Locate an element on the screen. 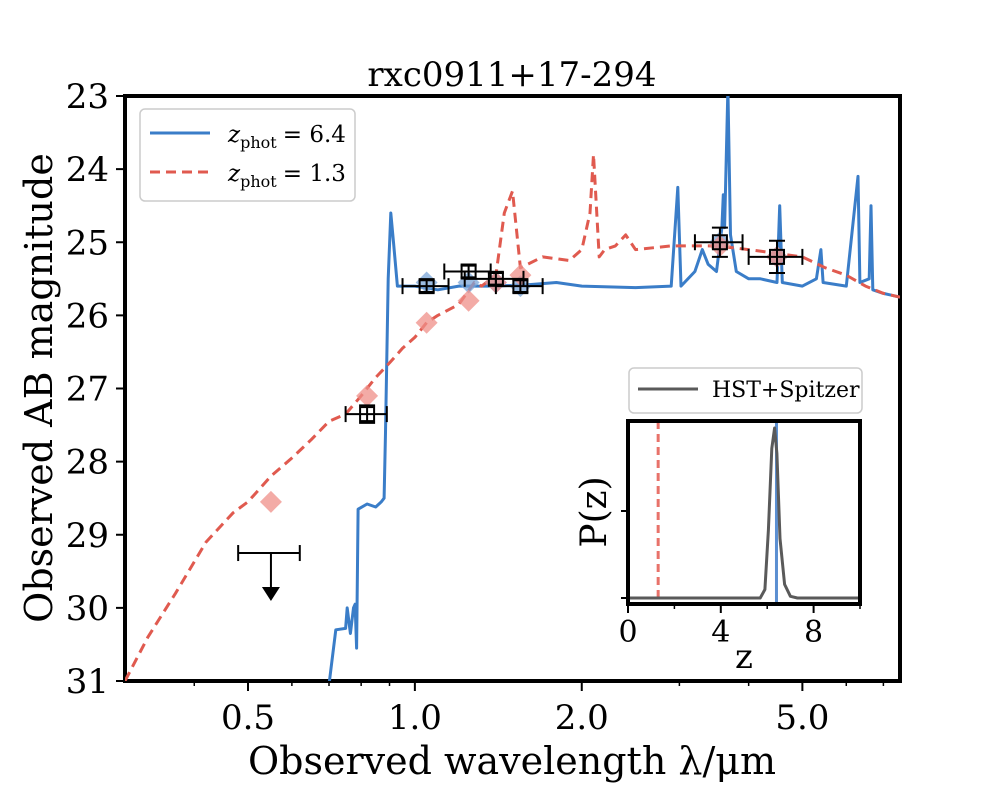 This screenshot has width=1000, height=800. inset-x-tick-label: 0 is located at coordinates (627, 632).